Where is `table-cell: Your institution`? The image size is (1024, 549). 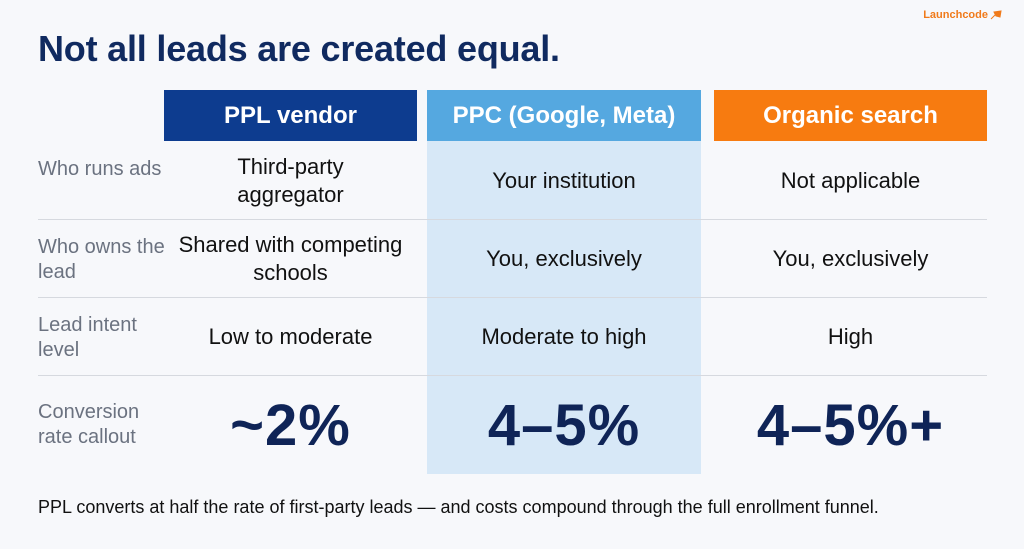
table-cell: Your institution is located at coordinates (564, 180).